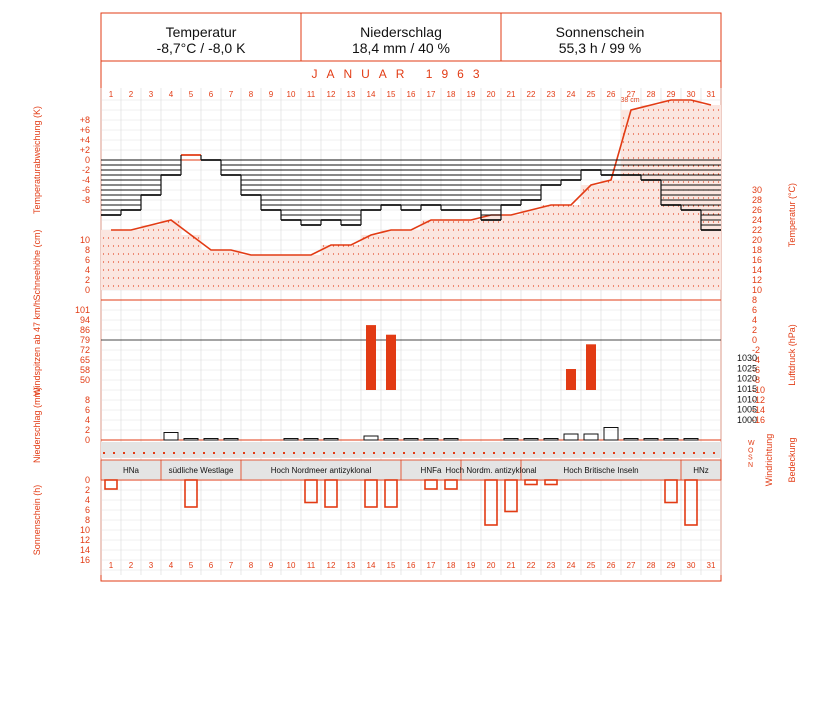 This screenshot has height=702, width=827. I want to click on weather-type-label: HNz, so click(701, 470).